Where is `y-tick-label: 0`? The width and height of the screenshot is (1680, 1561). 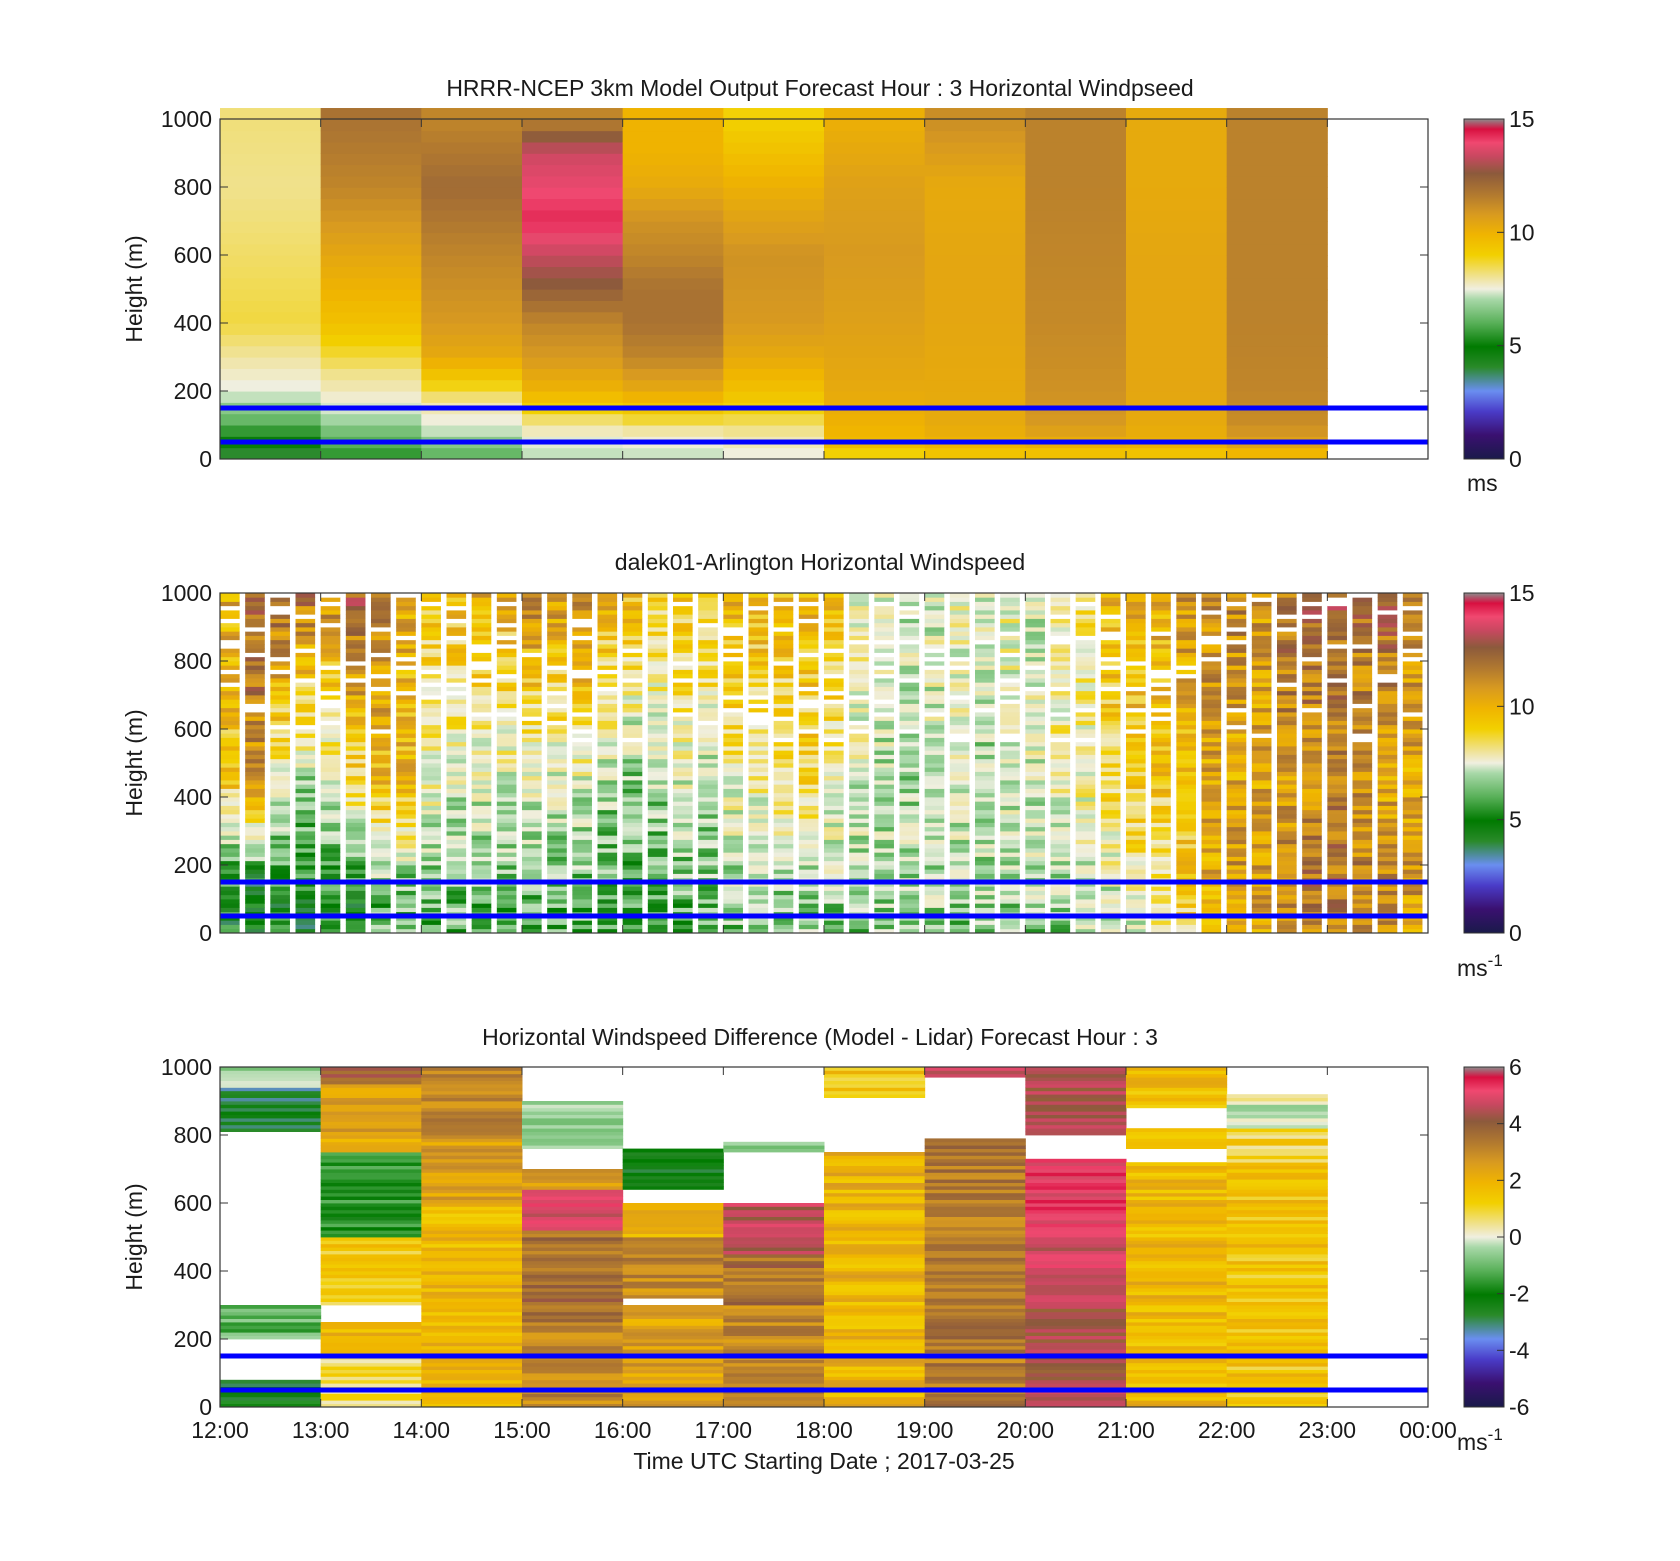 y-tick-label: 0 is located at coordinates (205, 459).